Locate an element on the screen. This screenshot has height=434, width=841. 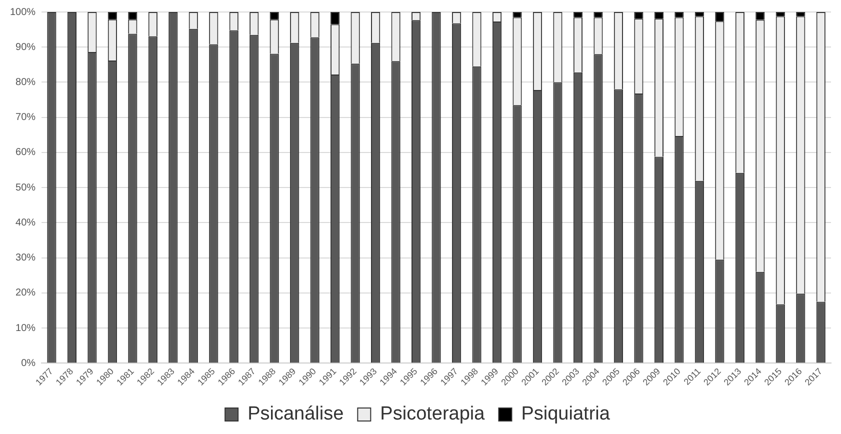
legend-label: Psiquiatria is located at coordinates (565, 414).